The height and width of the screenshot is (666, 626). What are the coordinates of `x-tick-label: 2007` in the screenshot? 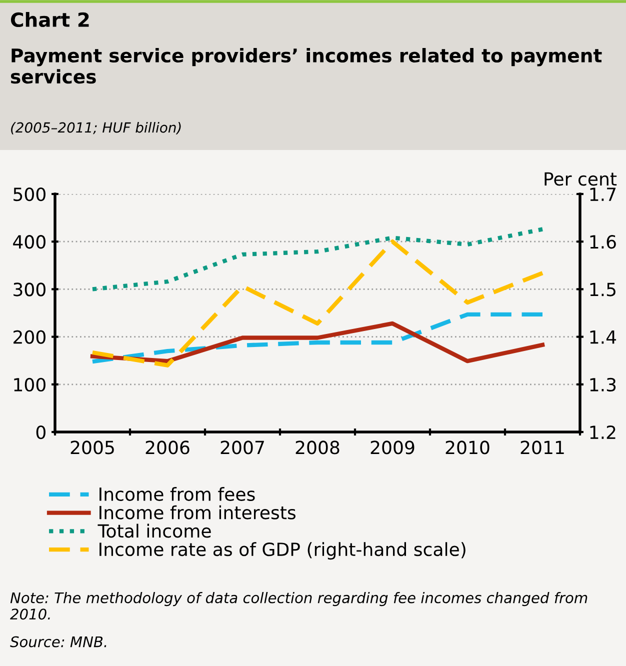 It's located at (242, 447).